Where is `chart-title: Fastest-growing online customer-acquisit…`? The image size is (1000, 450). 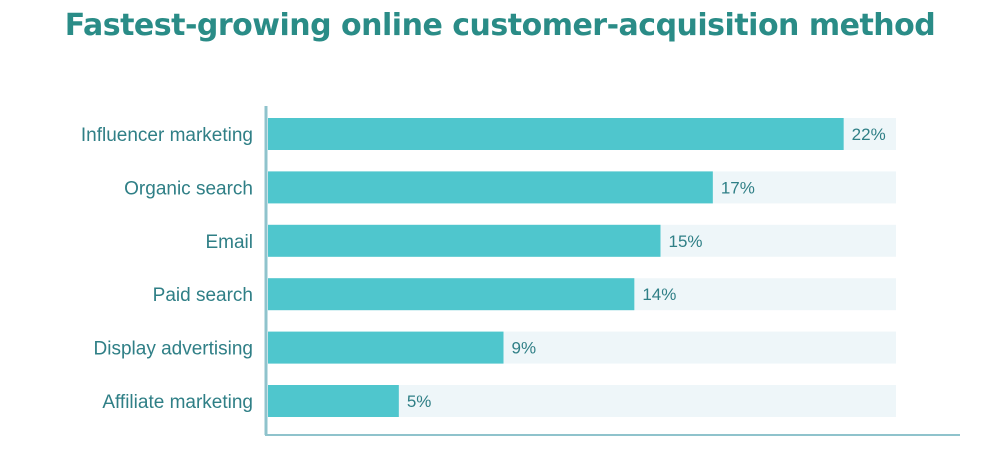 chart-title: Fastest-growing online customer-acquisit… is located at coordinates (500, 25).